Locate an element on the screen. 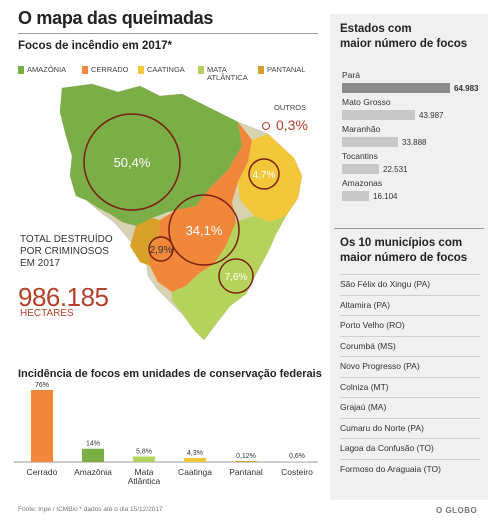 The image size is (496, 520). biome-mata-atlantica is located at coordinates (229, 278).